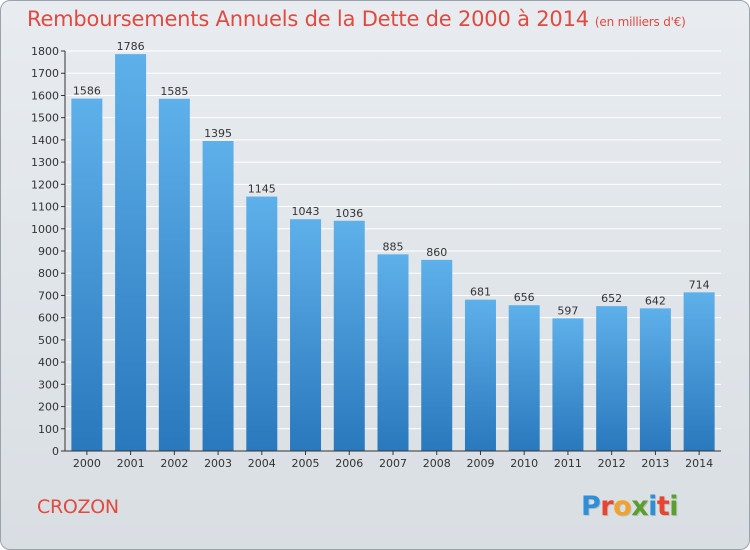 This screenshot has width=750, height=550. Describe the element at coordinates (612, 463) in the screenshot. I see `x-tick-label: 2012` at that location.